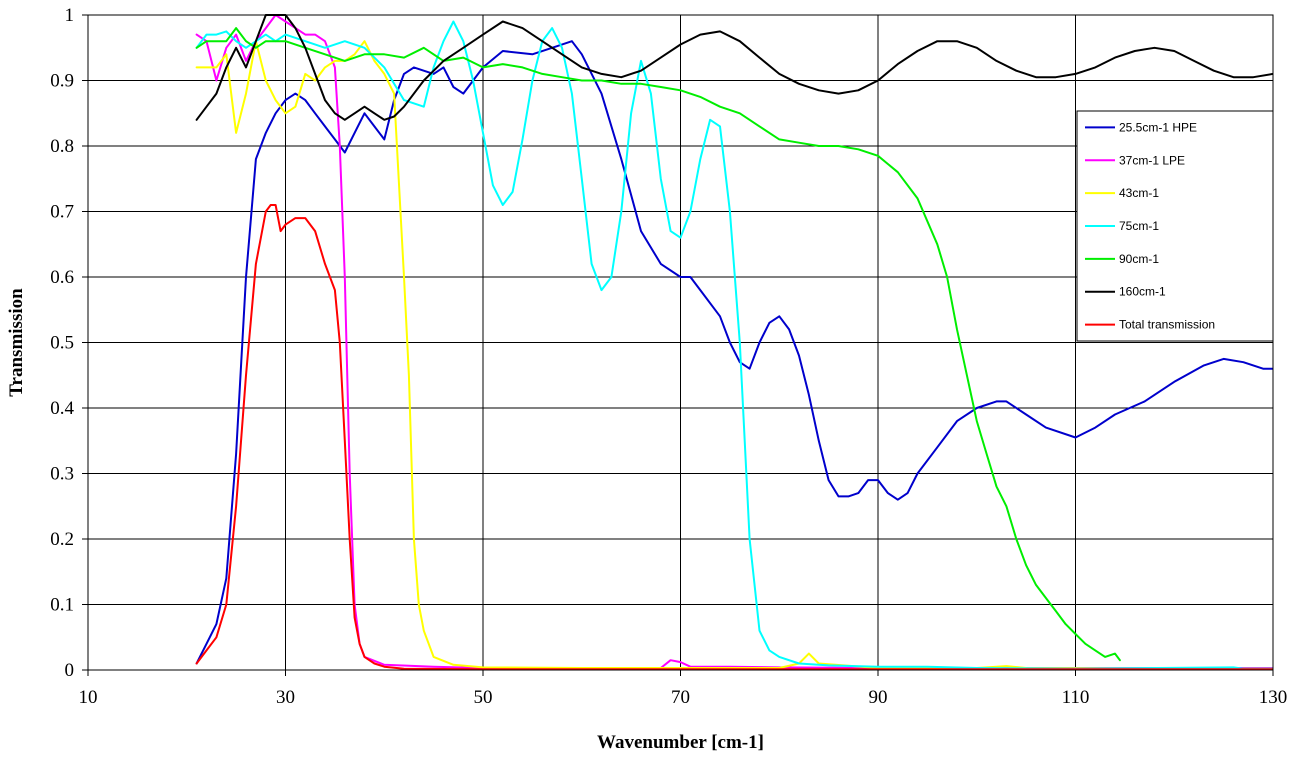 The height and width of the screenshot is (769, 1303). What do you see at coordinates (1076, 697) in the screenshot?
I see `x-tick-label: 110` at bounding box center [1076, 697].